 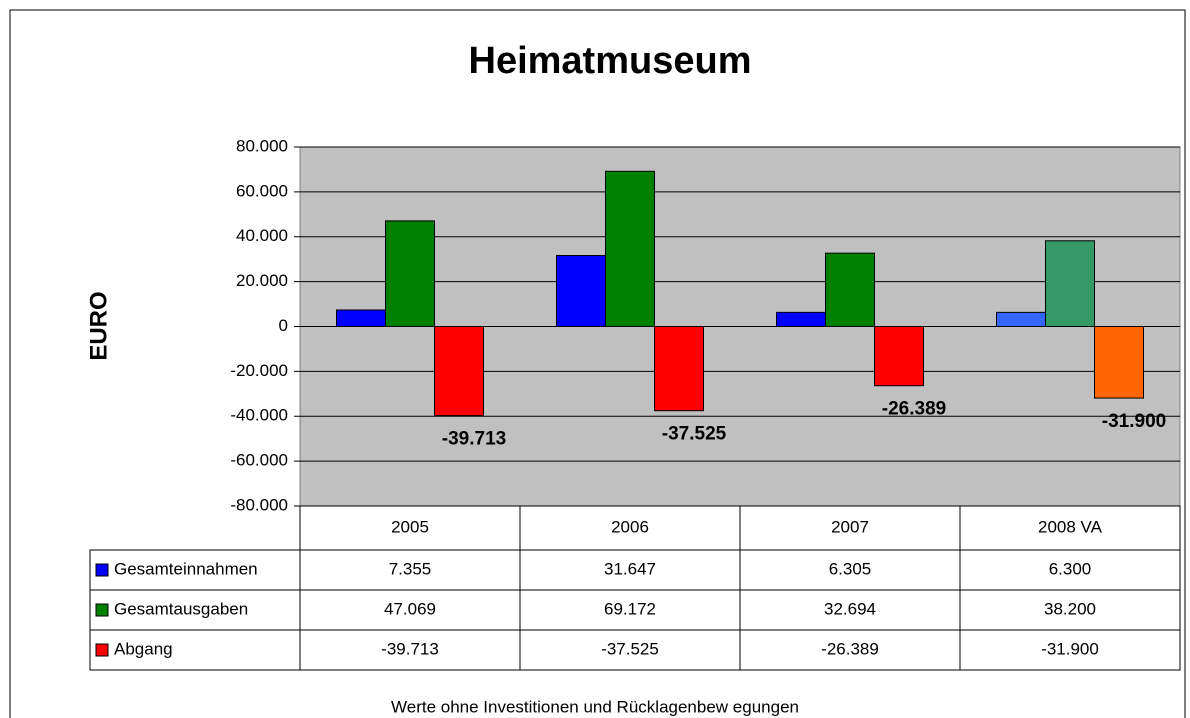 I want to click on table-cell: 6.300, so click(x=1070, y=568).